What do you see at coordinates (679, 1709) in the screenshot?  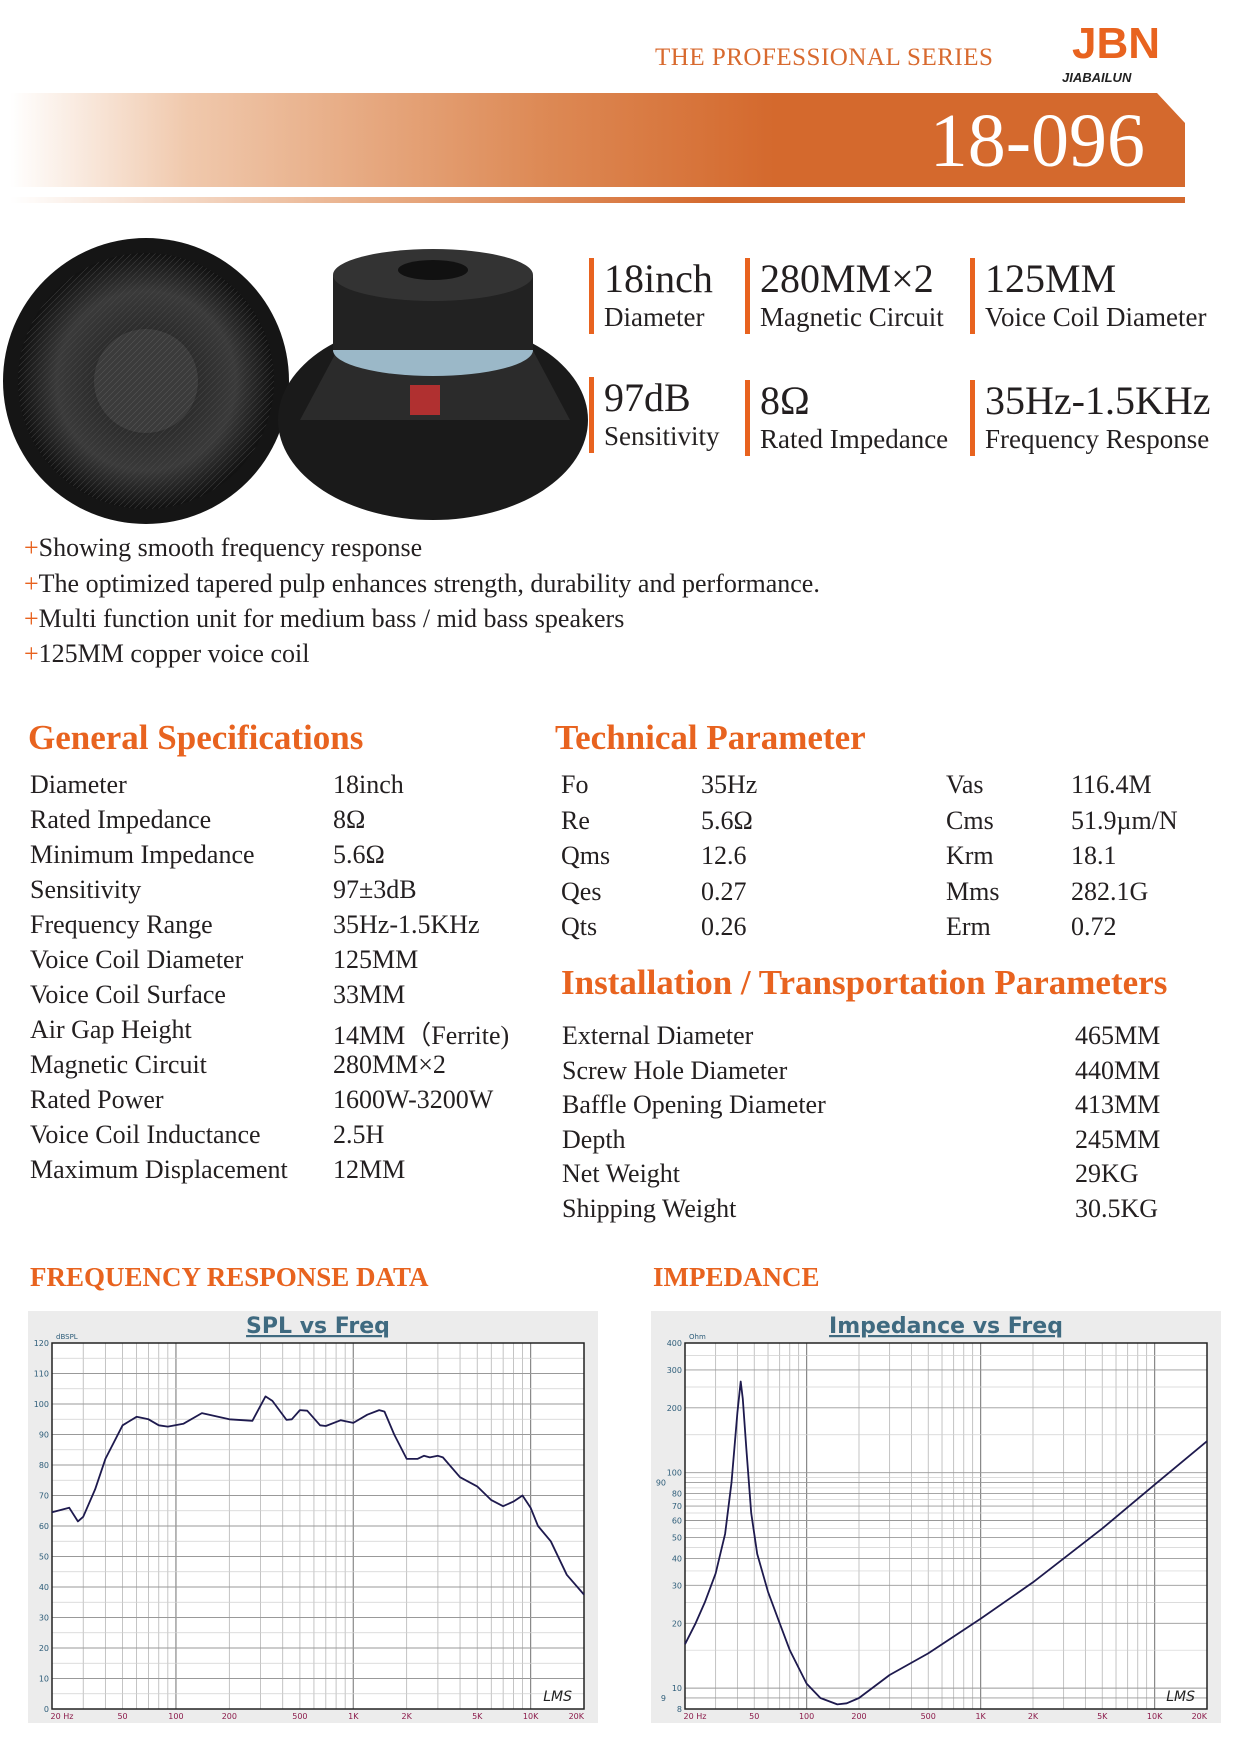 I see `y-tick-label: 8` at bounding box center [679, 1709].